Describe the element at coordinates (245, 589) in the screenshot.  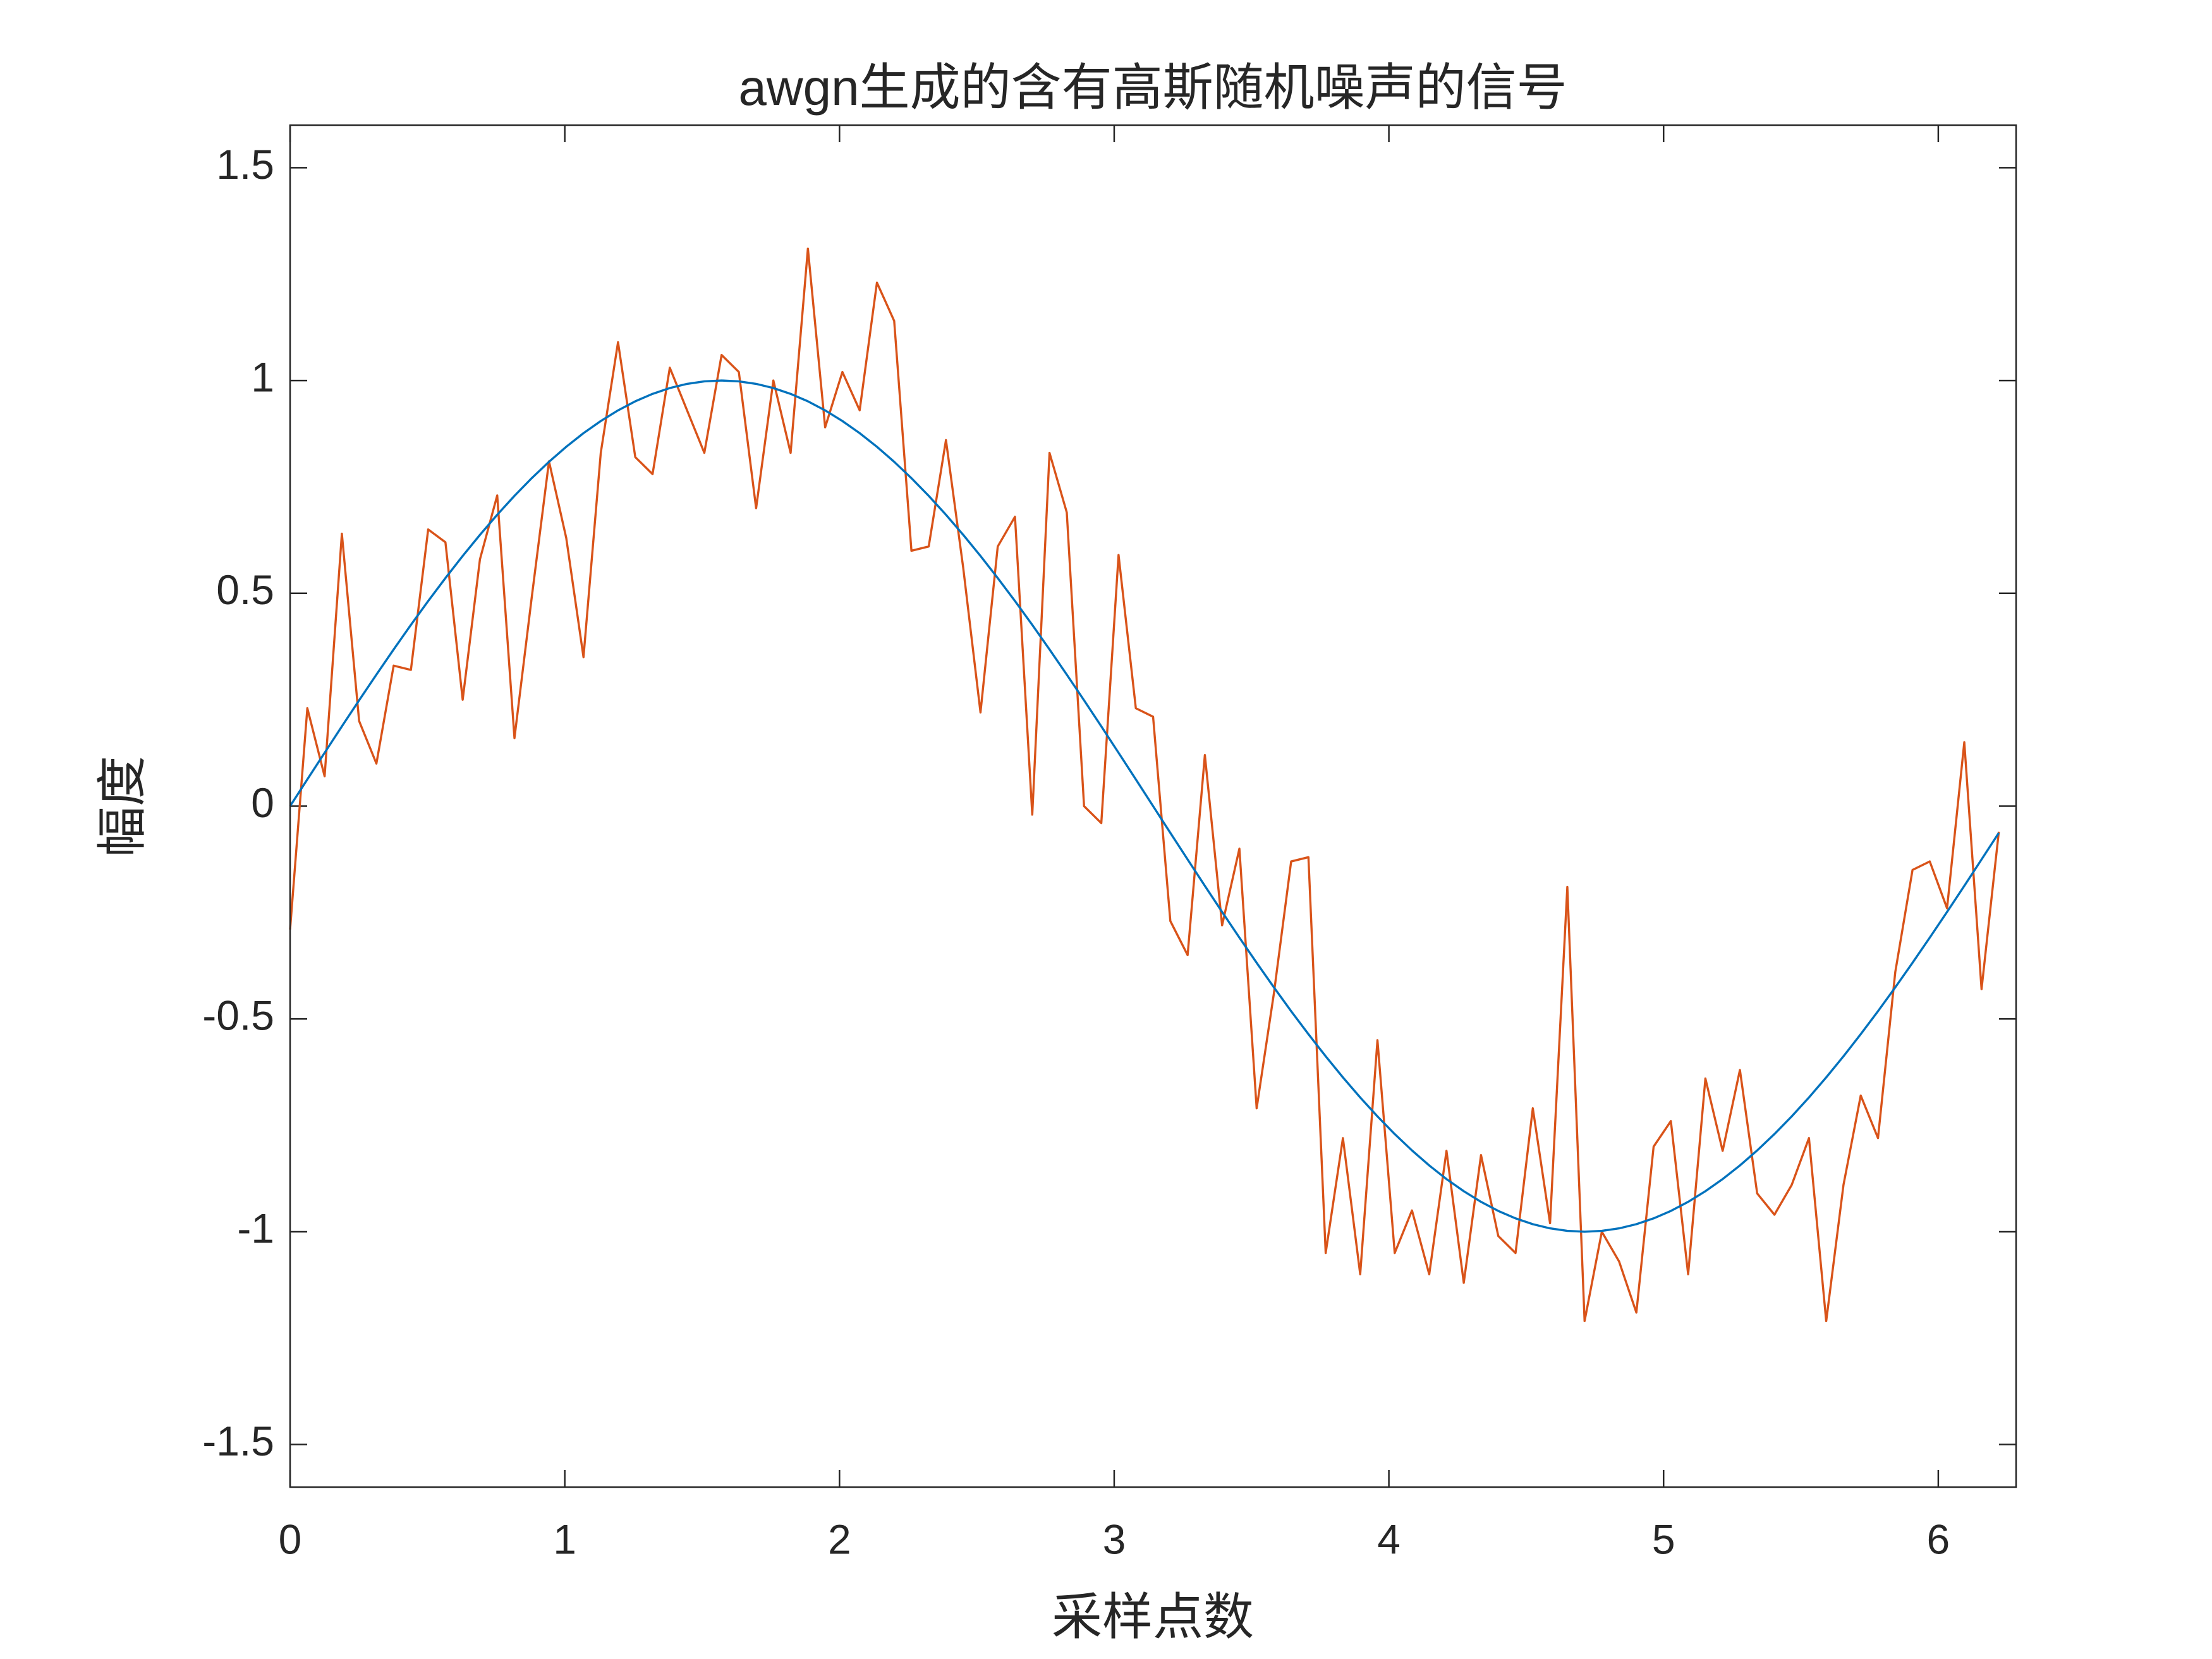
I see `y-tick-label: 0.5` at that location.